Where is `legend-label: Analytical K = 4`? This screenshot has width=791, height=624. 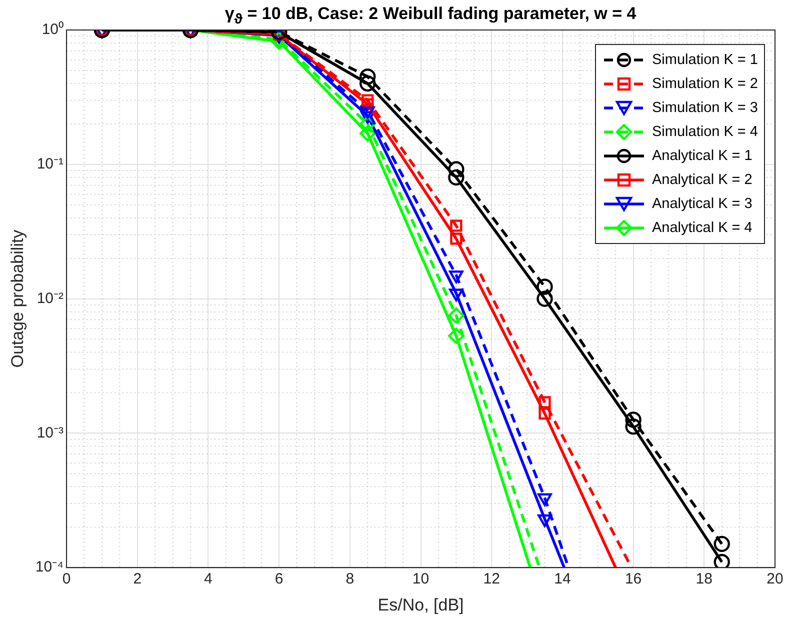 legend-label: Analytical K = 4 is located at coordinates (702, 228).